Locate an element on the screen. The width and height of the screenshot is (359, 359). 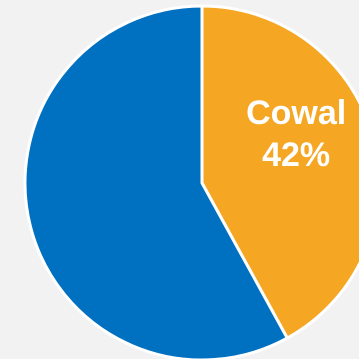
pie-labels: Cowal 42% is located at coordinates (296, 134).